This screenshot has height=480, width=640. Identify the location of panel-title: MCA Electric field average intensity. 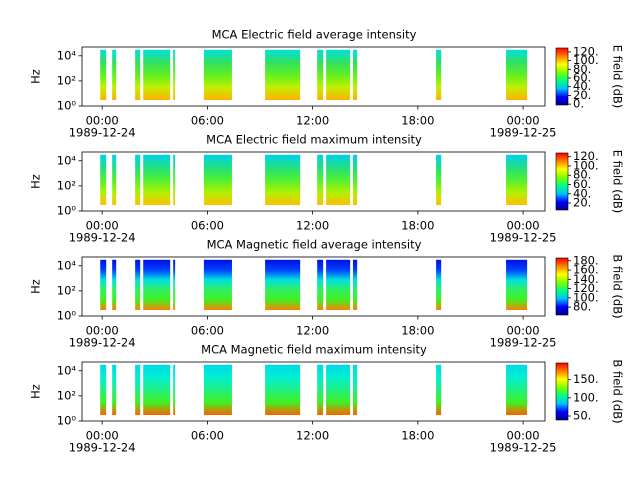
(314, 35).